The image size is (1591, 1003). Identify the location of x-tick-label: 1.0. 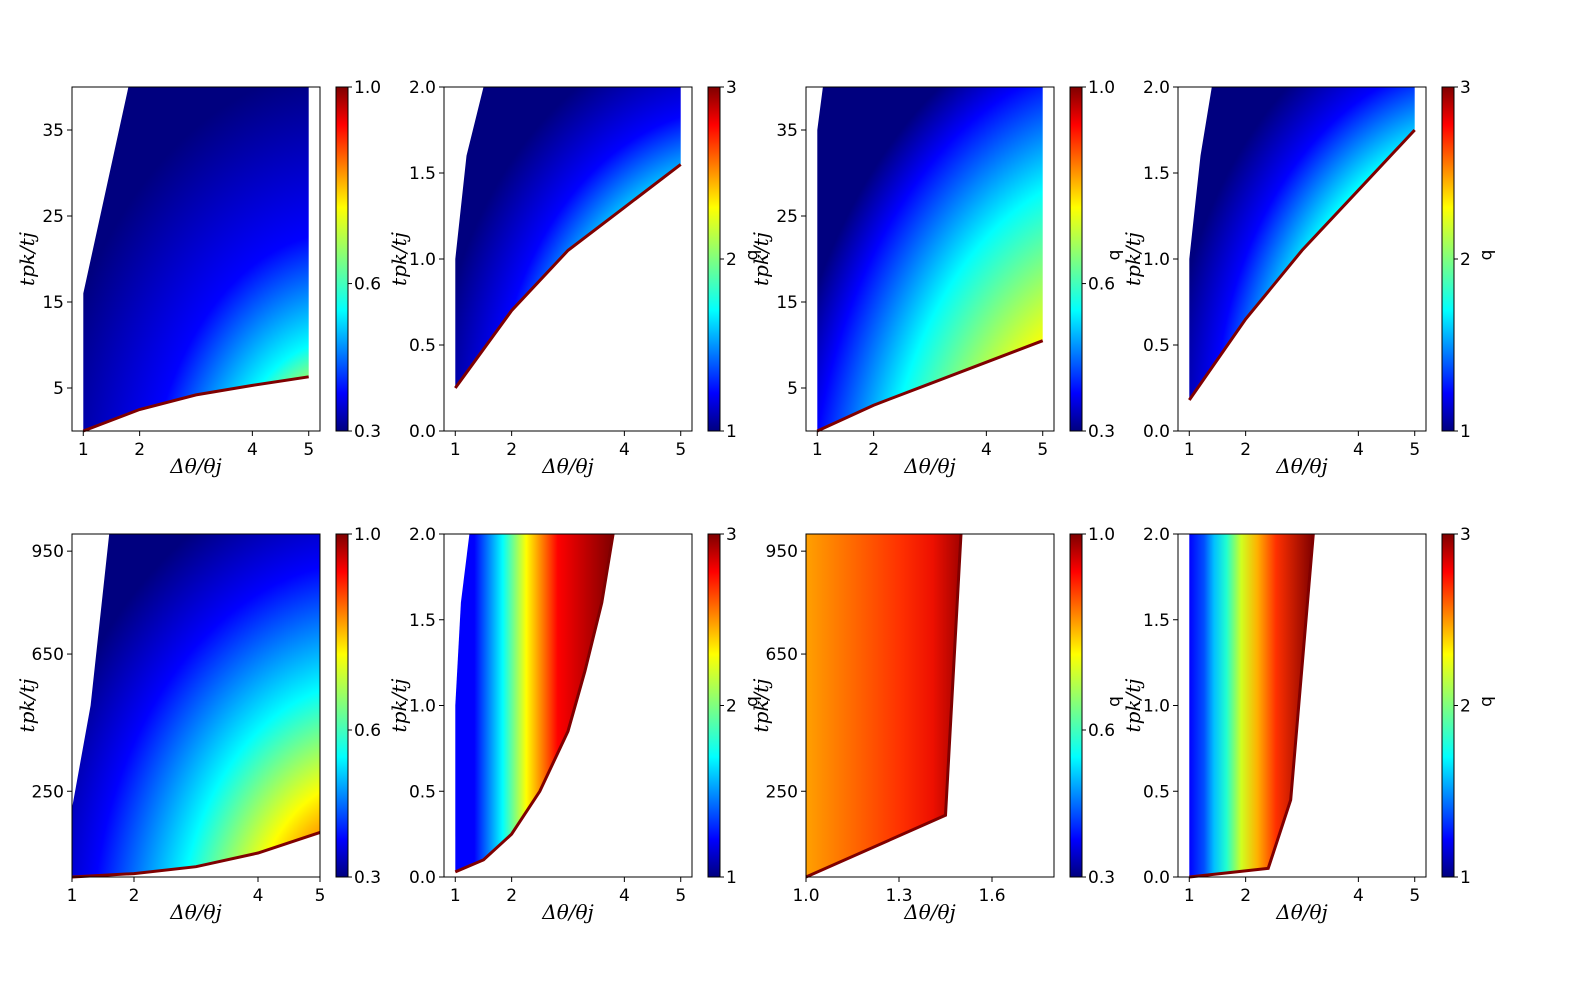
(805, 896).